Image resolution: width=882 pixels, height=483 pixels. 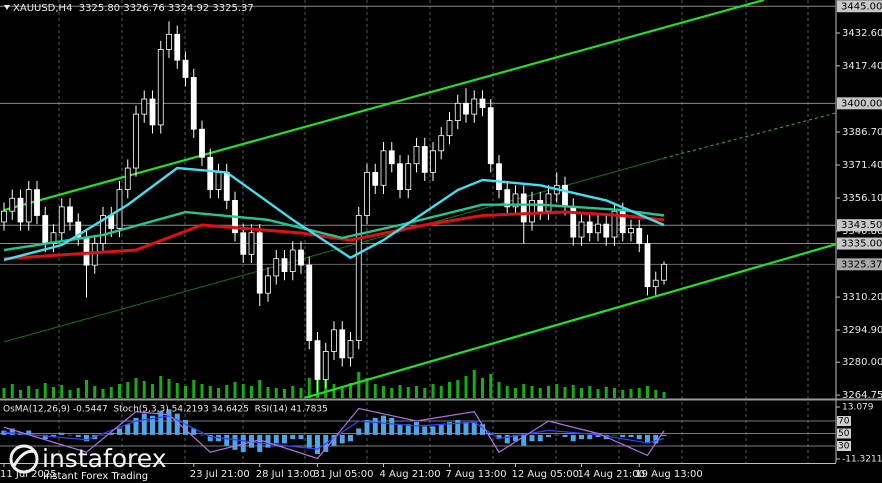 I want to click on x-tick-label: 23 Jul 21:00, so click(x=220, y=474).